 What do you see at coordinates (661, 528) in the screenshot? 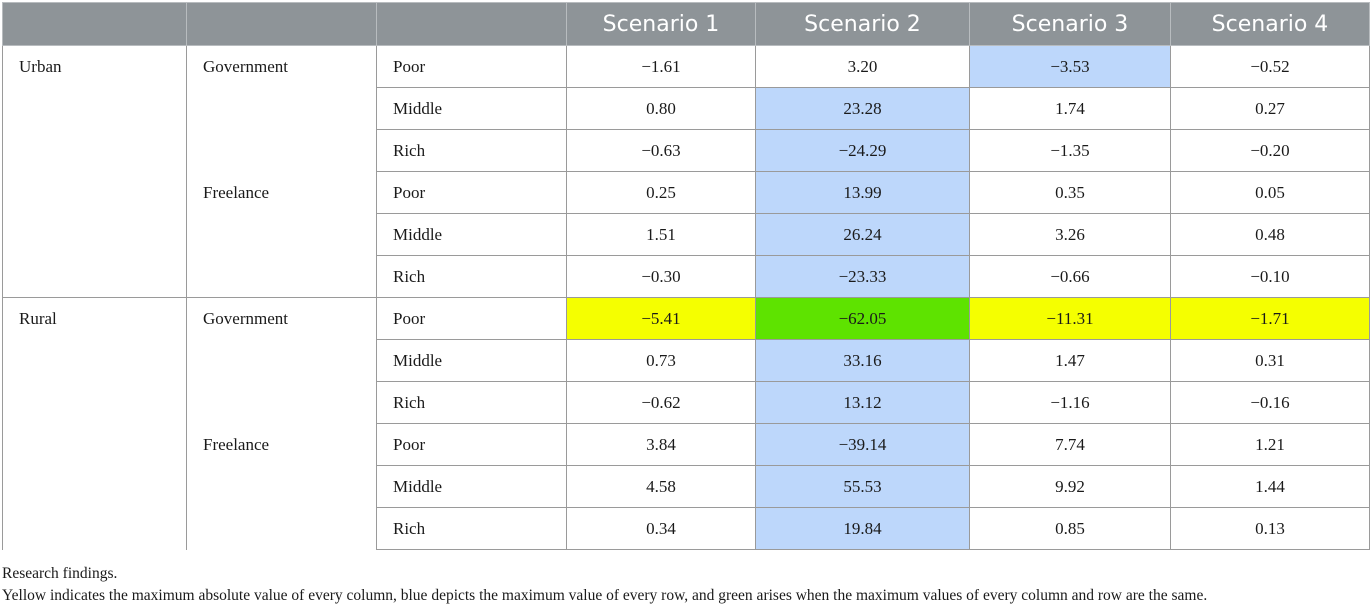
I see `value-cell: 0.34` at bounding box center [661, 528].